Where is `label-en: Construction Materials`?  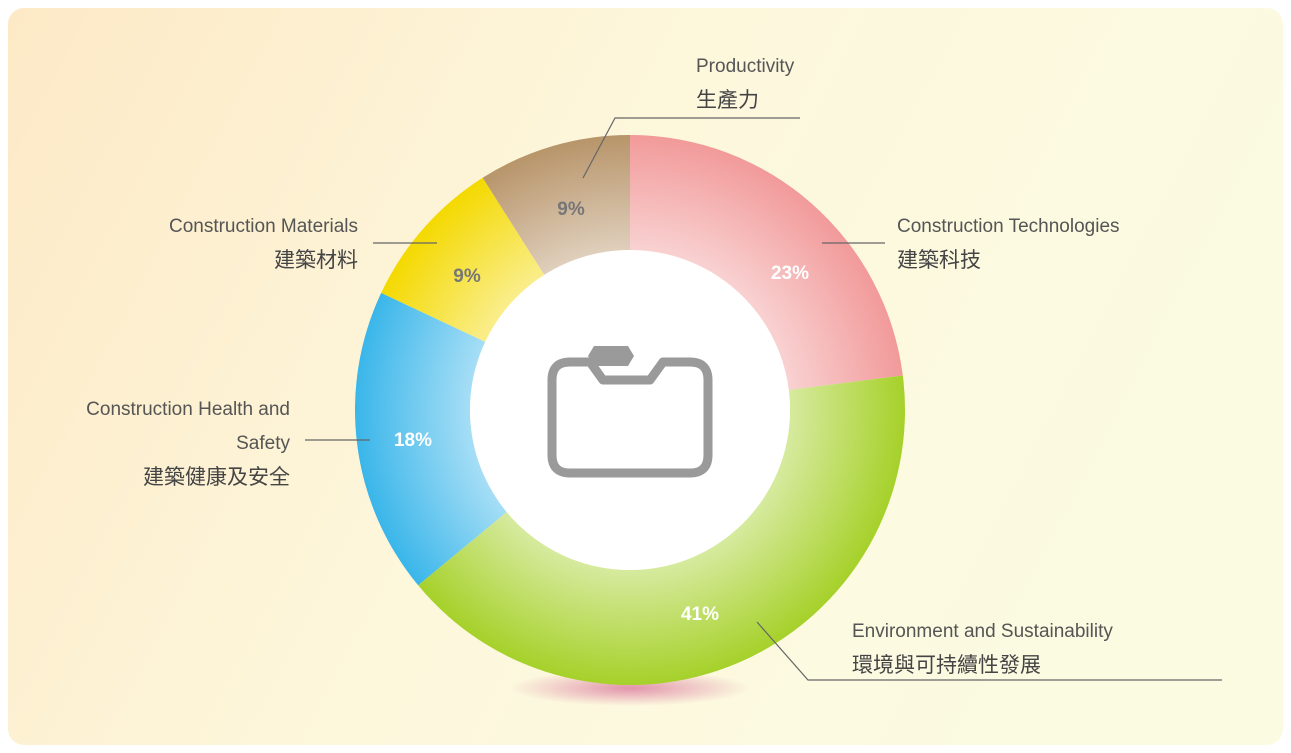 label-en: Construction Materials is located at coordinates (263, 226).